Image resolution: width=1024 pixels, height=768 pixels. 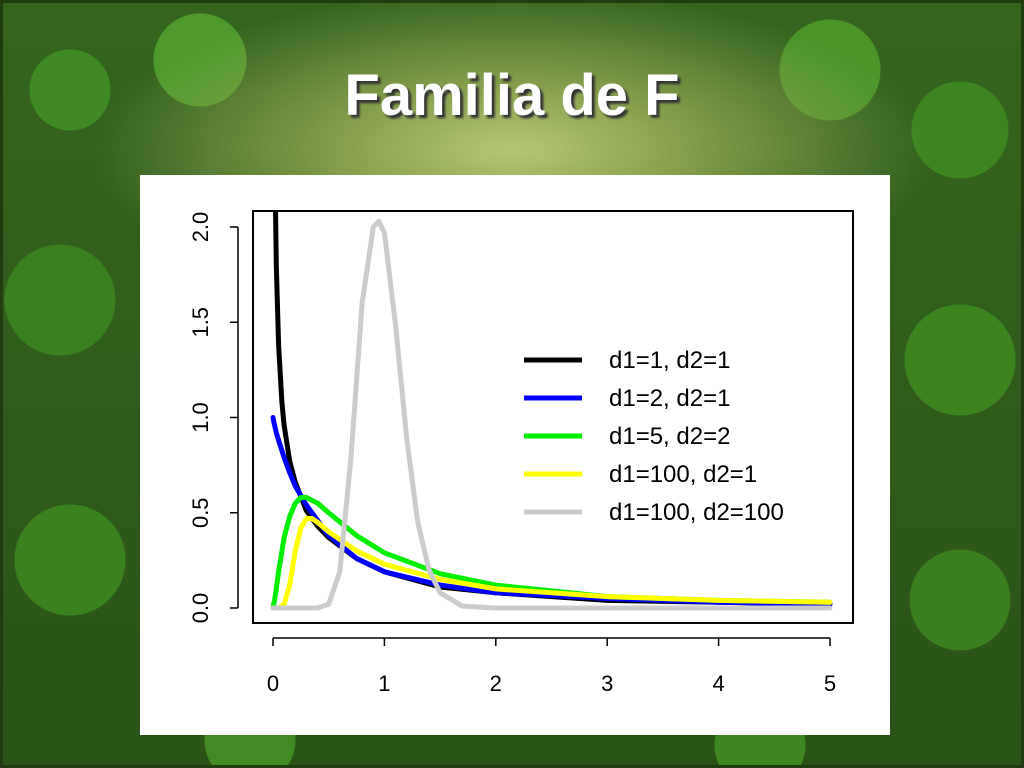 What do you see at coordinates (200, 417) in the screenshot?
I see `y-tick-label: 1.0` at bounding box center [200, 417].